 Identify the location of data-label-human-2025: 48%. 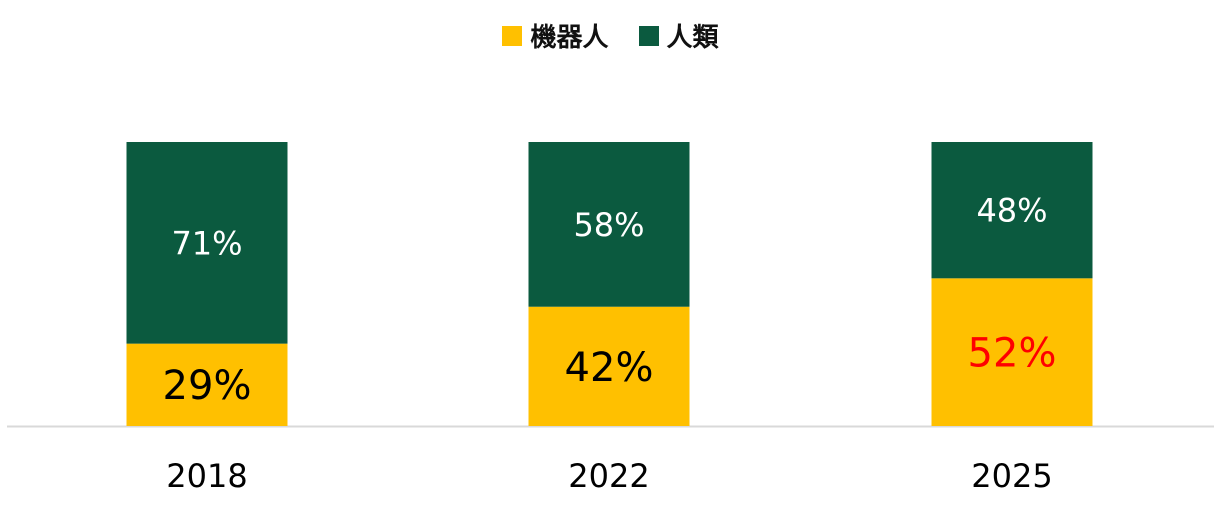
(1011, 211).